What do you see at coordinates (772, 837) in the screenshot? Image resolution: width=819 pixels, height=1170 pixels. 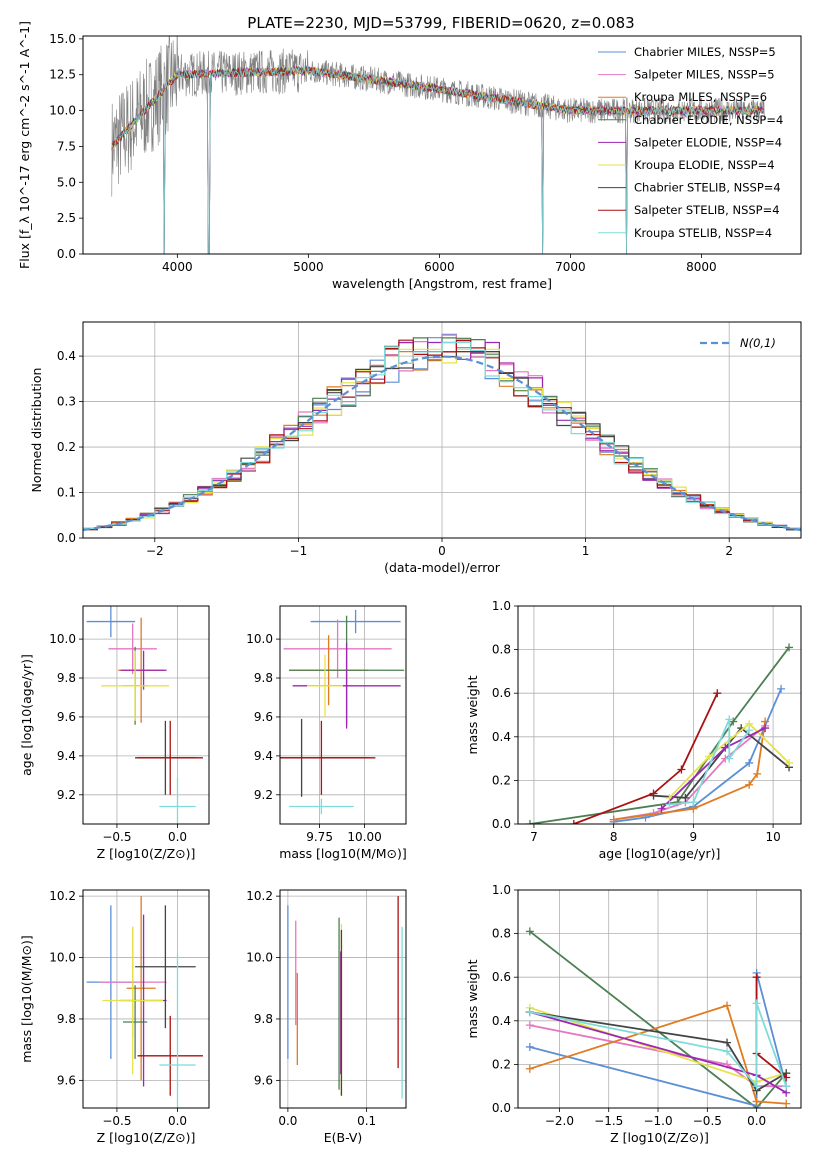 I see `x-tick-label: 10` at bounding box center [772, 837].